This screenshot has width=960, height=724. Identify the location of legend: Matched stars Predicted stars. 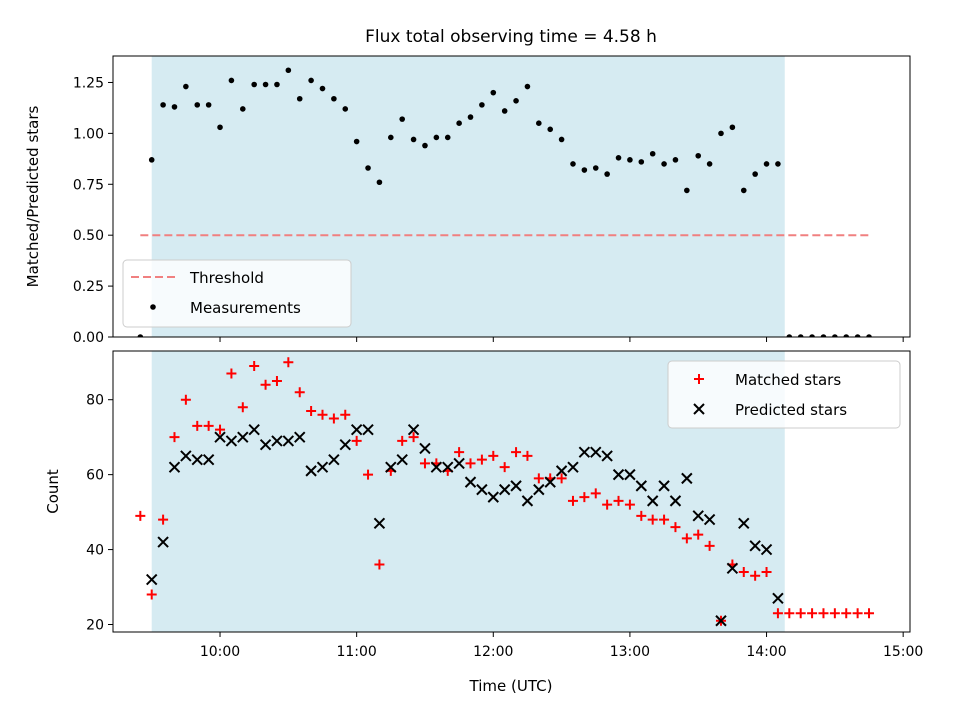
(784, 394).